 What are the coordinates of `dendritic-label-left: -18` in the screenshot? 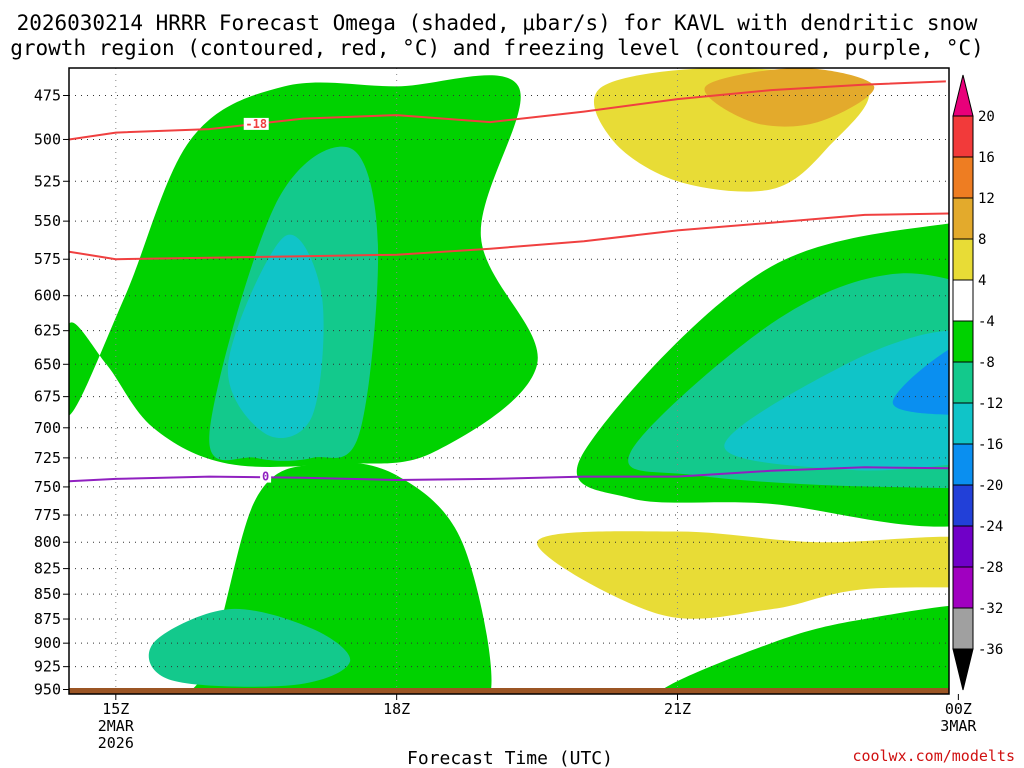 It's located at (256, 124).